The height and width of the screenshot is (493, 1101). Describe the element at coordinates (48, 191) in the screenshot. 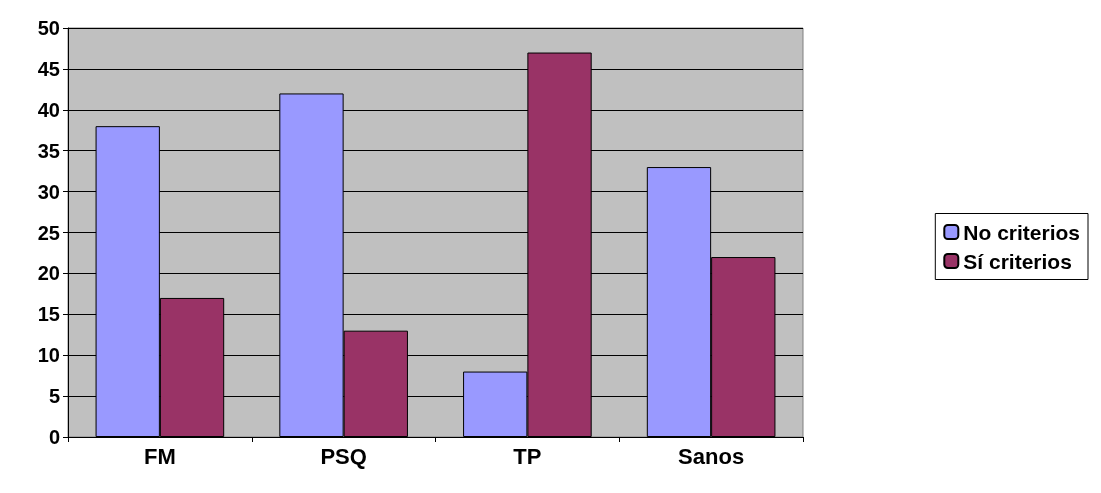

I see `y-tick-label: 30` at that location.